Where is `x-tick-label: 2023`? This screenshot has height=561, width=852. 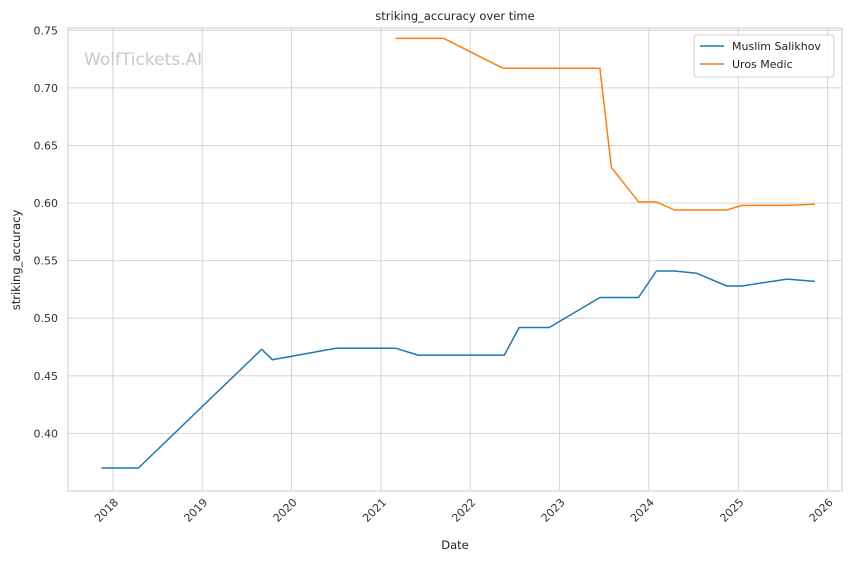
x-tick-label: 2023 is located at coordinates (553, 510).